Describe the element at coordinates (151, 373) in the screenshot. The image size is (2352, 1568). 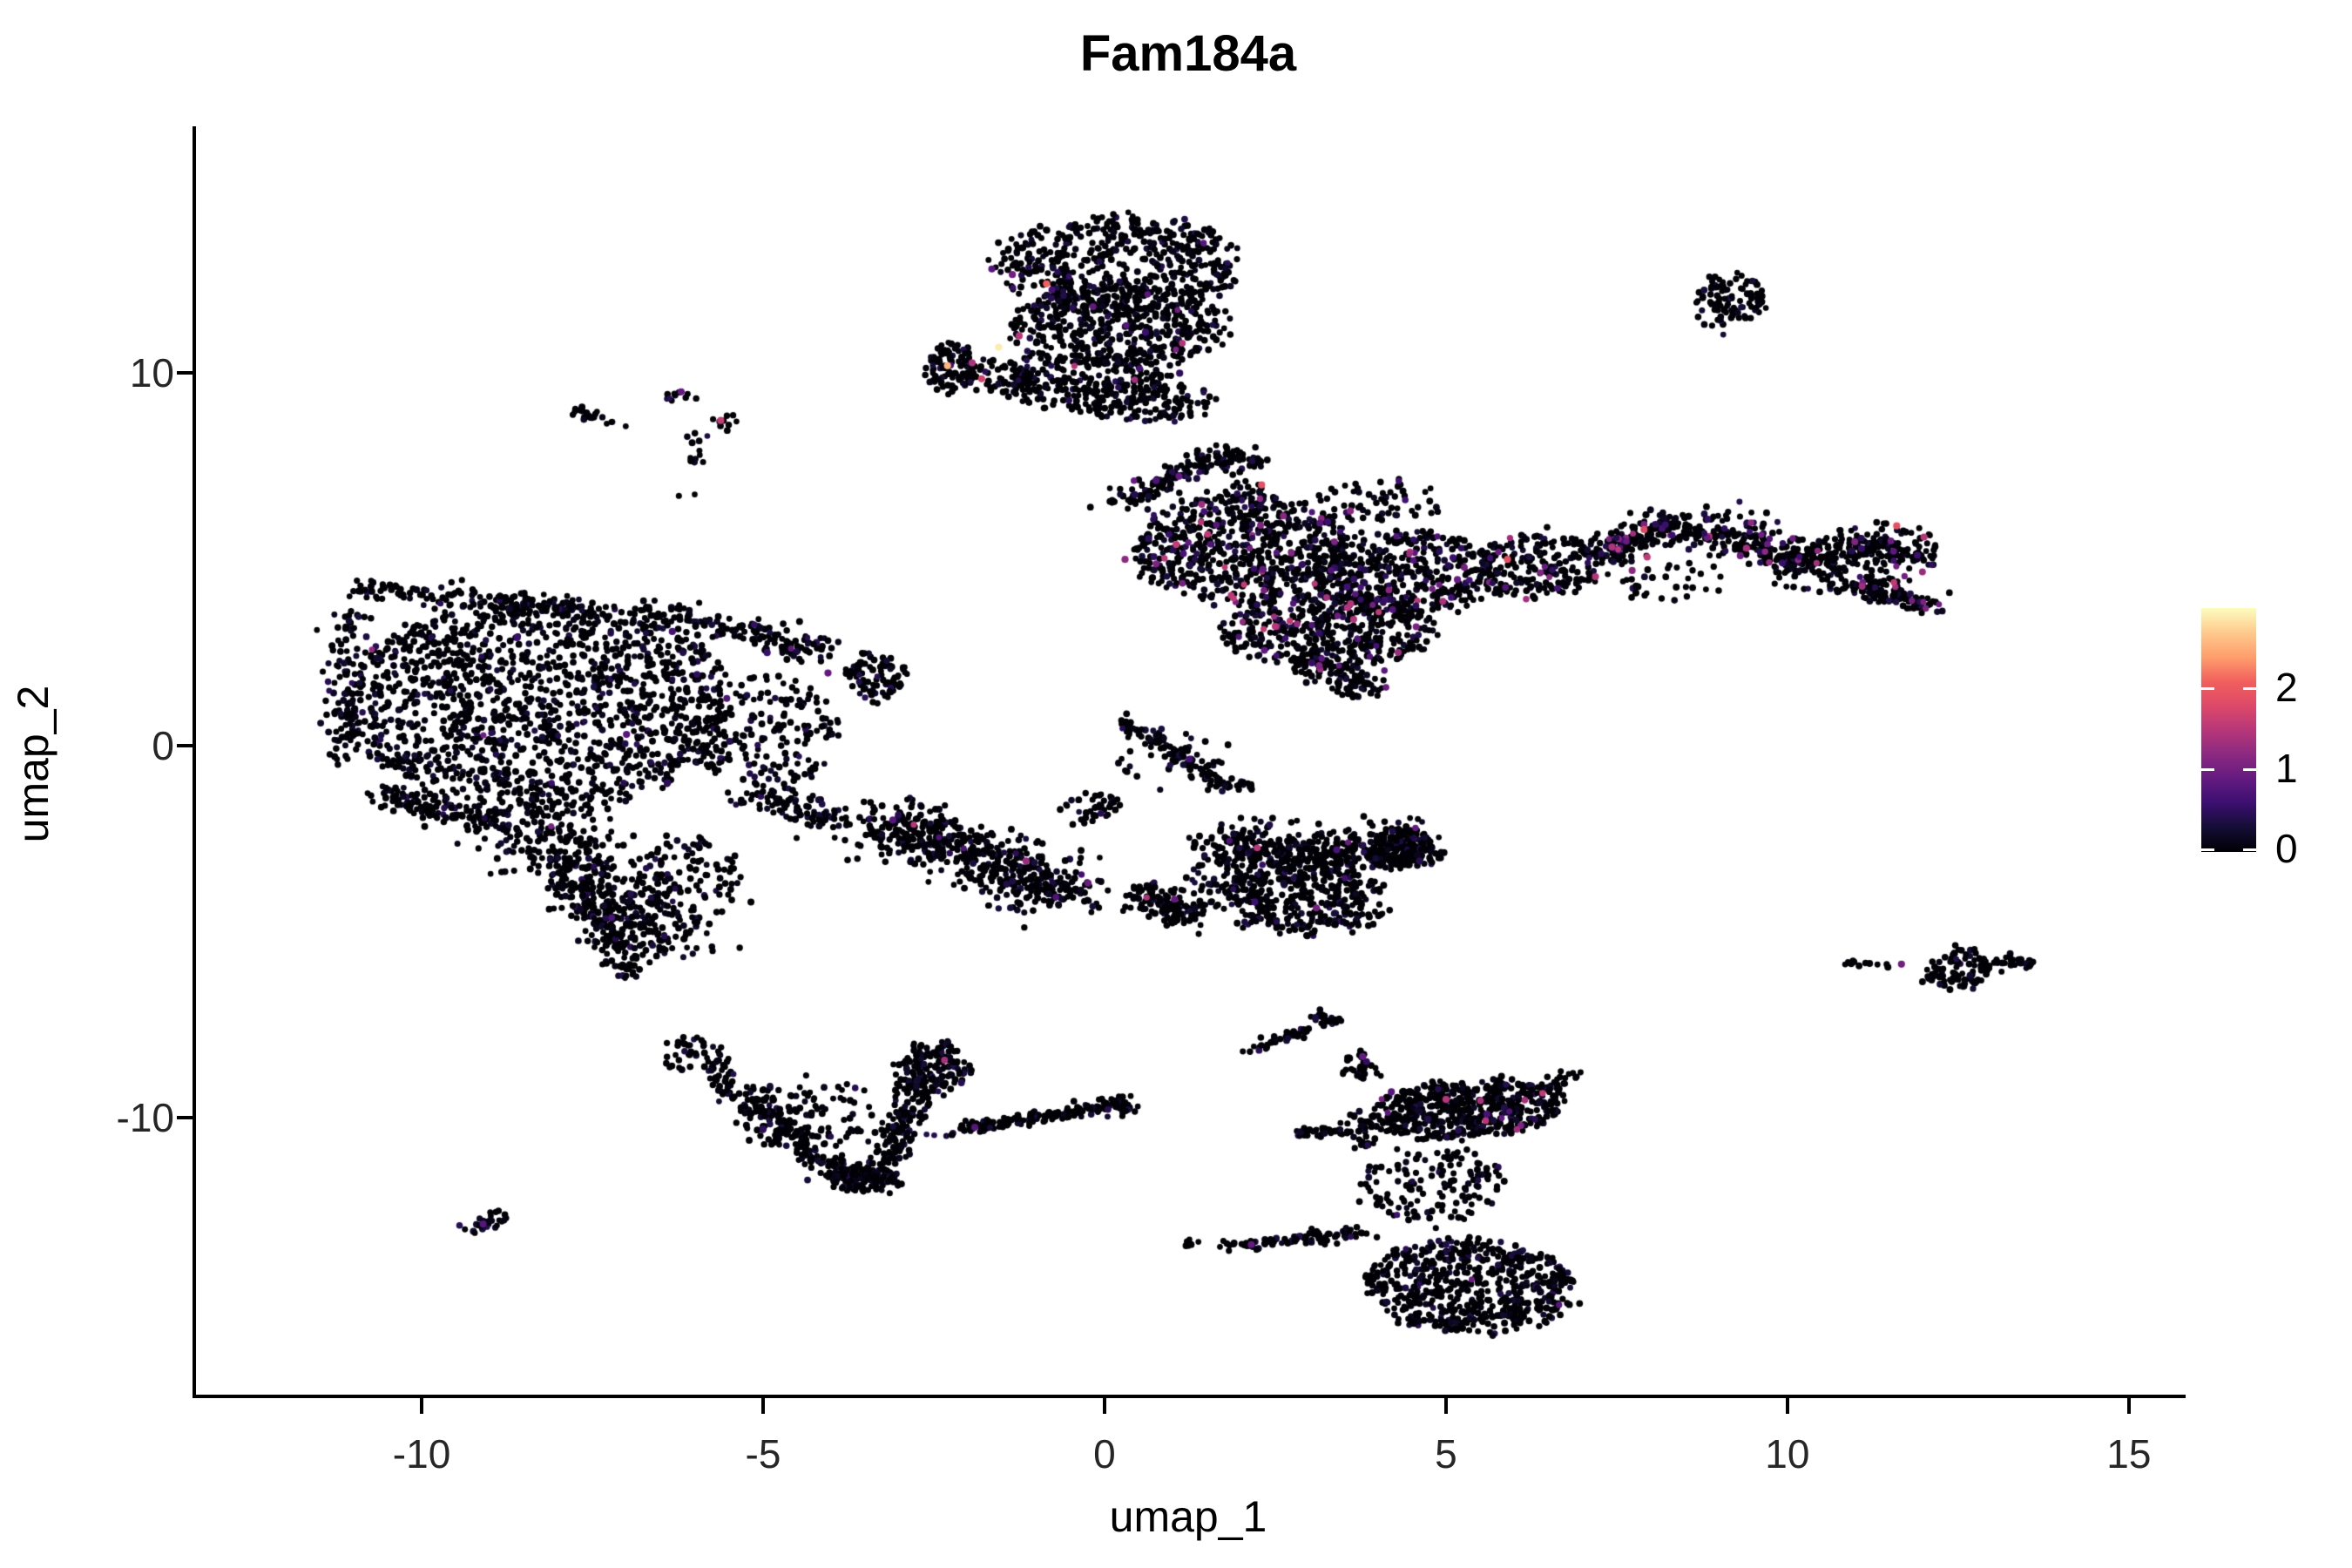
I see `y-tick-label: 10` at that location.